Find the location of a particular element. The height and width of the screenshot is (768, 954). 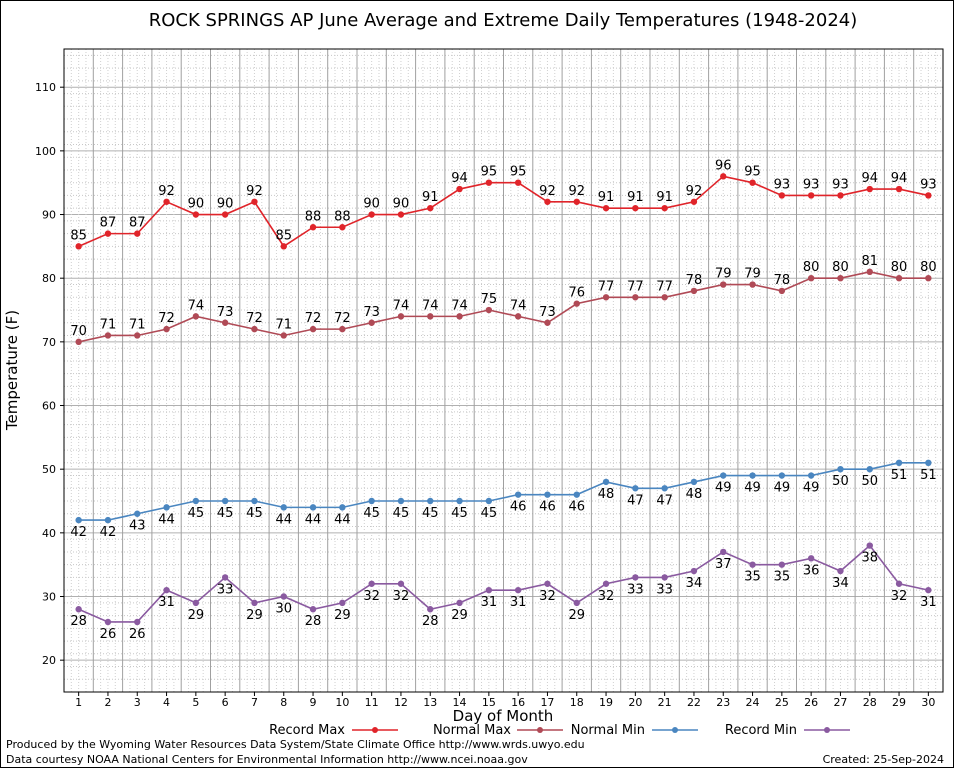

legend-label-record-max: Record Max is located at coordinates (307, 730).